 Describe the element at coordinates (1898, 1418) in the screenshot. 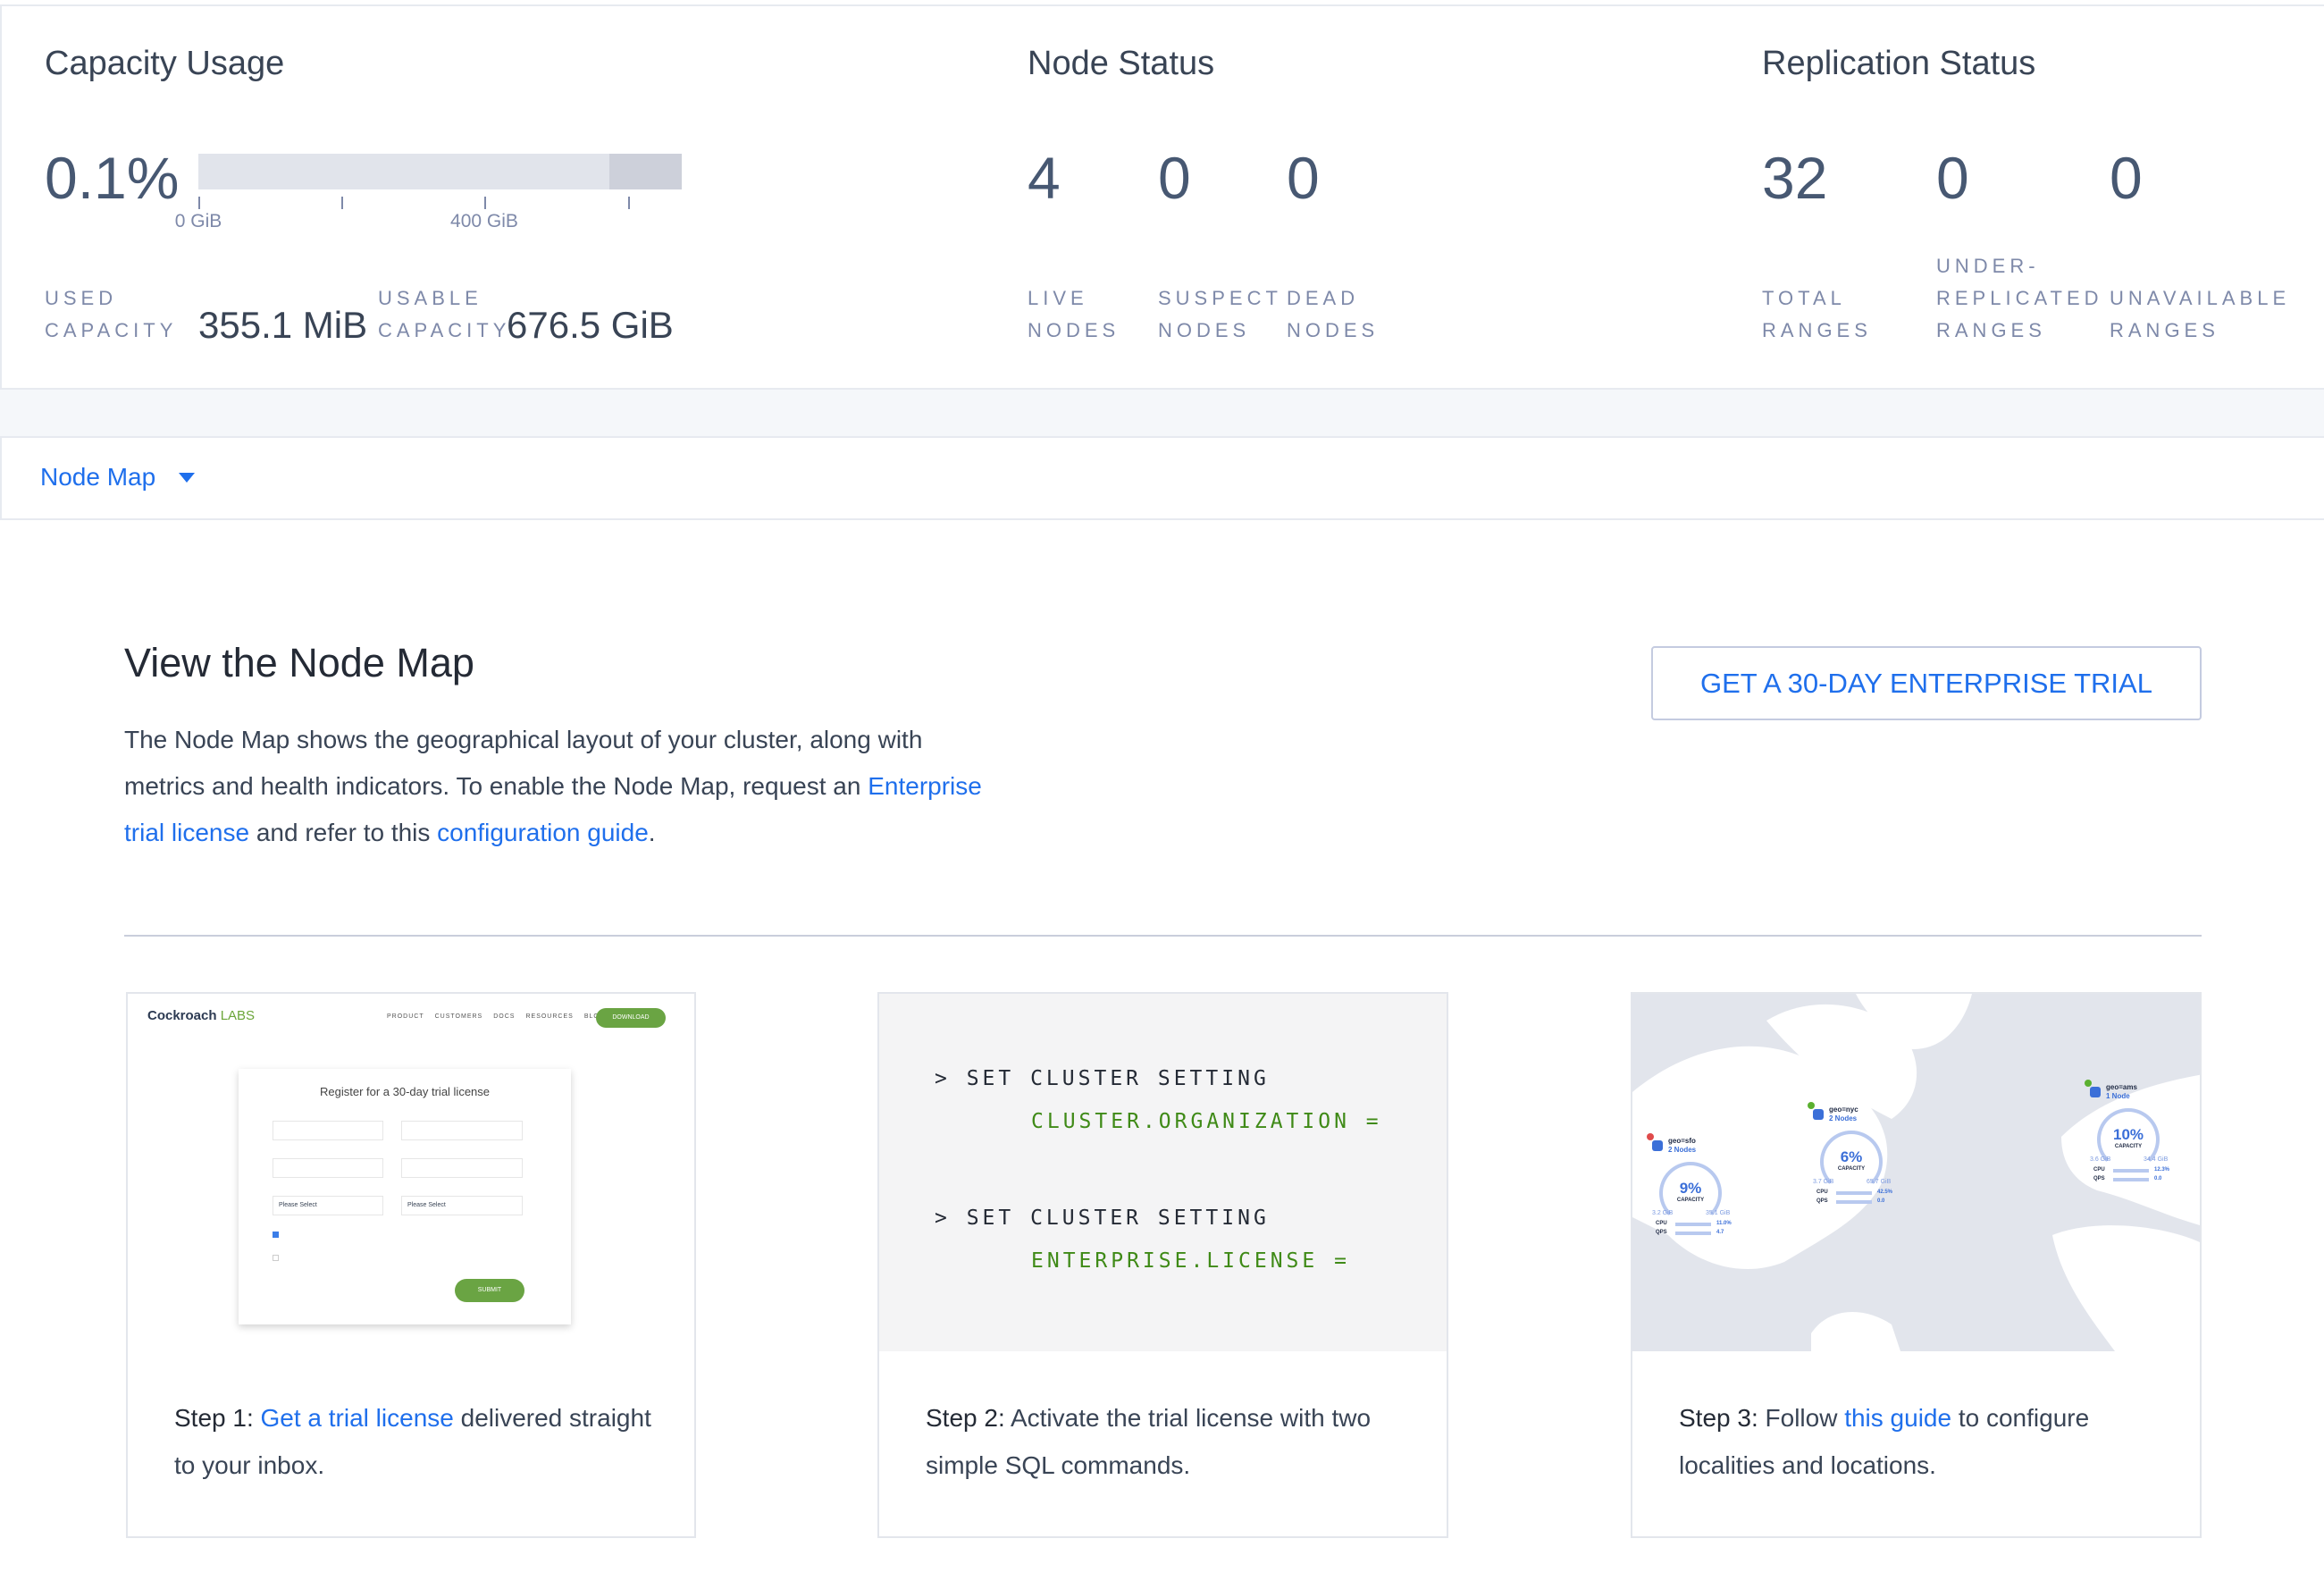

I see `this-guide-link: this guide` at that location.